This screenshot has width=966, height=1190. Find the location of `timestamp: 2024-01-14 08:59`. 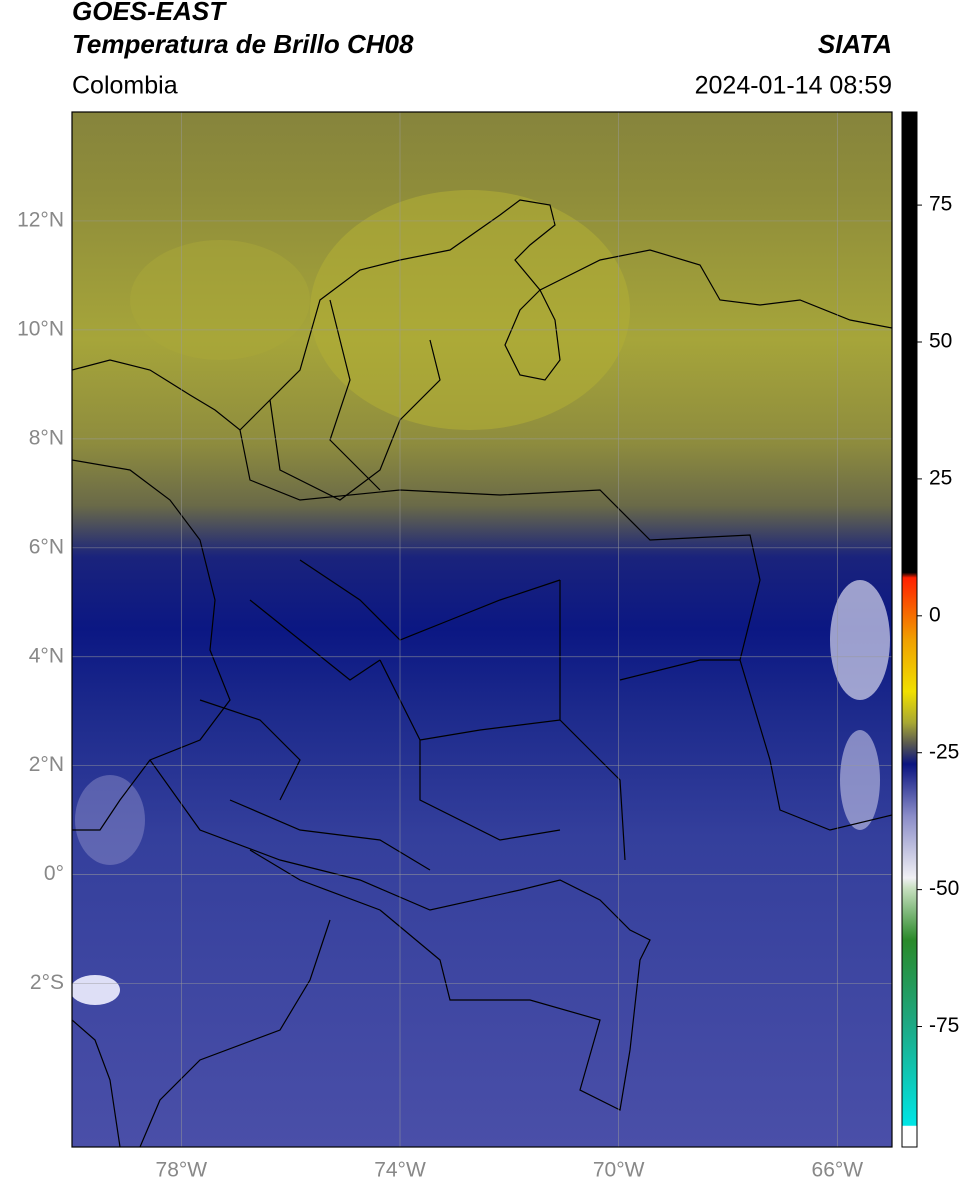

timestamp: 2024-01-14 08:59 is located at coordinates (793, 86).